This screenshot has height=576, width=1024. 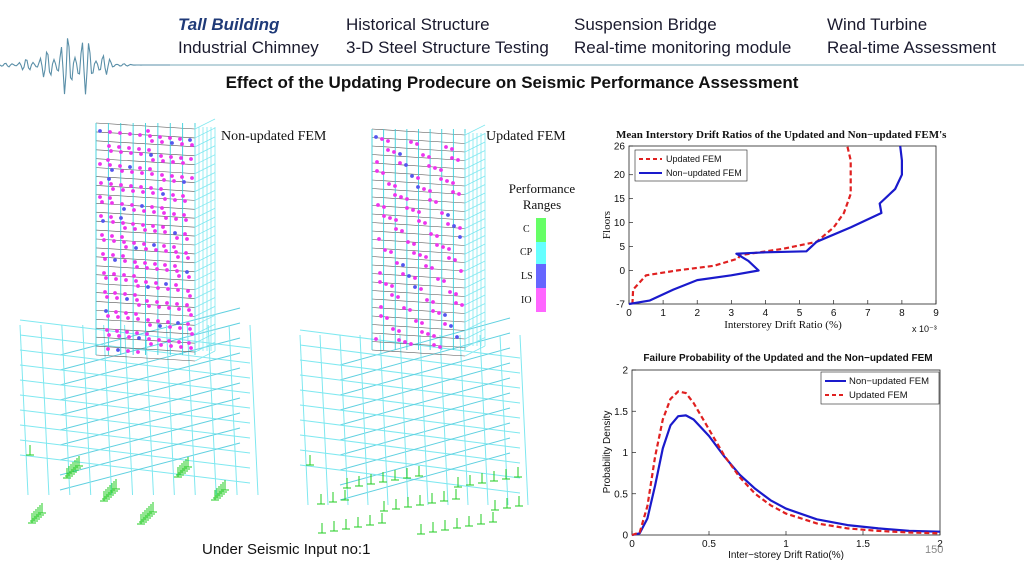 I want to click on legend-label-c: C, so click(x=526, y=229).